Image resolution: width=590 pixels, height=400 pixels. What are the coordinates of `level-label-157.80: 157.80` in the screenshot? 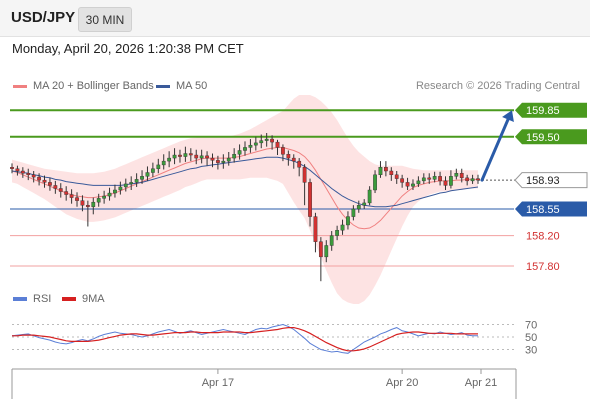 It's located at (543, 267).